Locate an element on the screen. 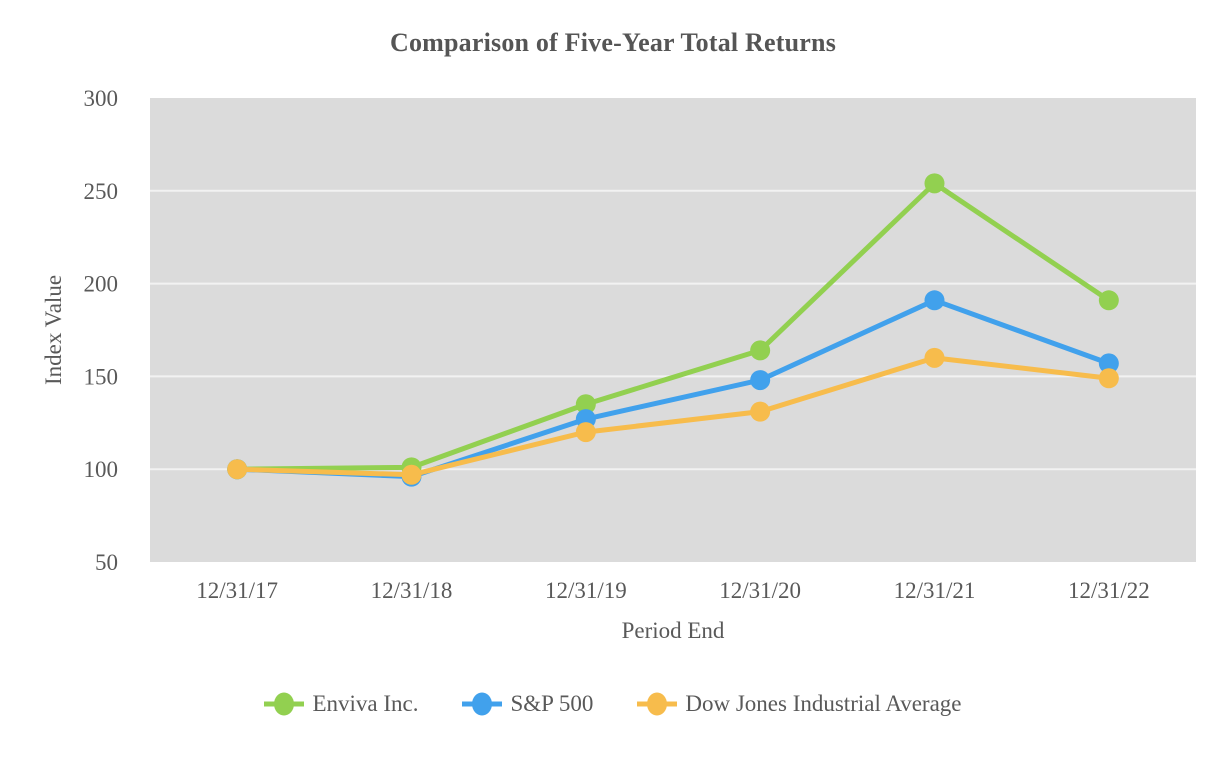 This screenshot has width=1226, height=760. chart-title: Comparison of Five-Year Total Returns is located at coordinates (613, 42).